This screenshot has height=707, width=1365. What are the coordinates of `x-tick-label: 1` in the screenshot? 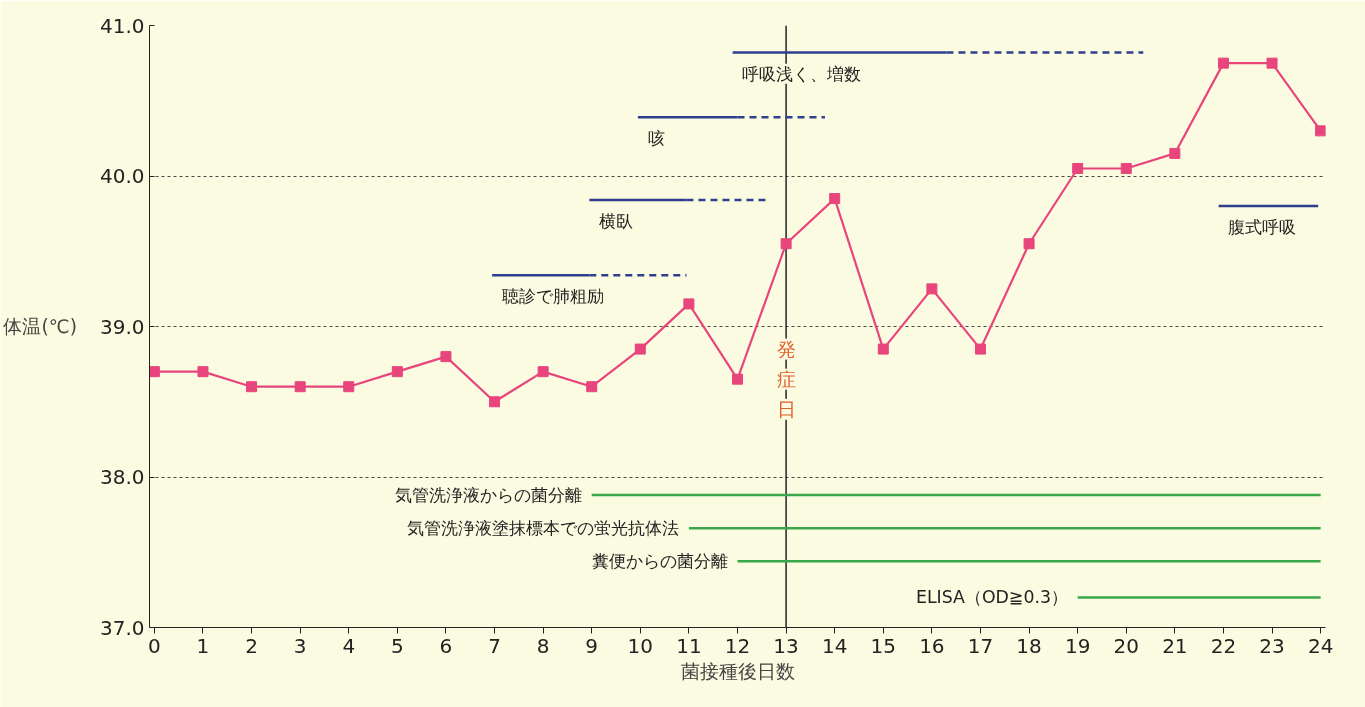 It's located at (203, 645).